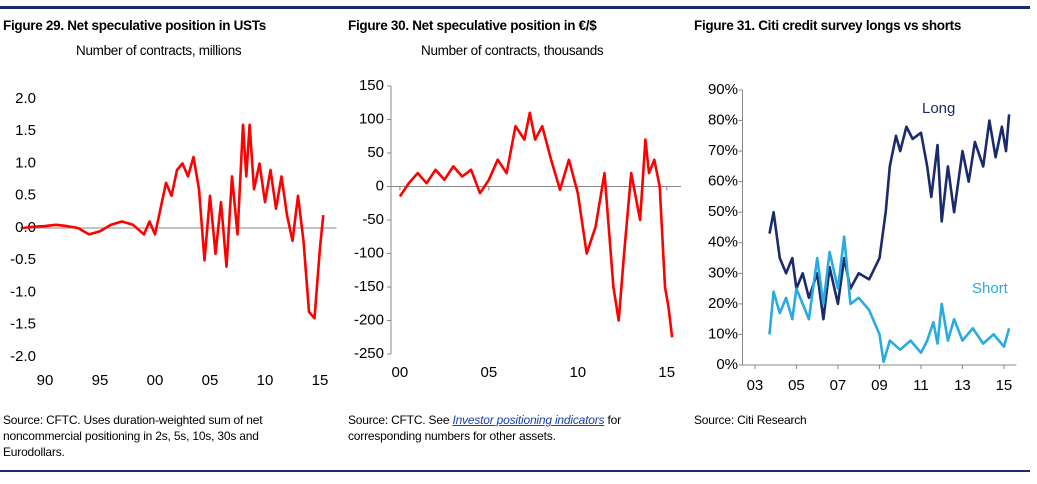 The image size is (1037, 484). Describe the element at coordinates (515, 7) in the screenshot. I see `top-rule` at that location.